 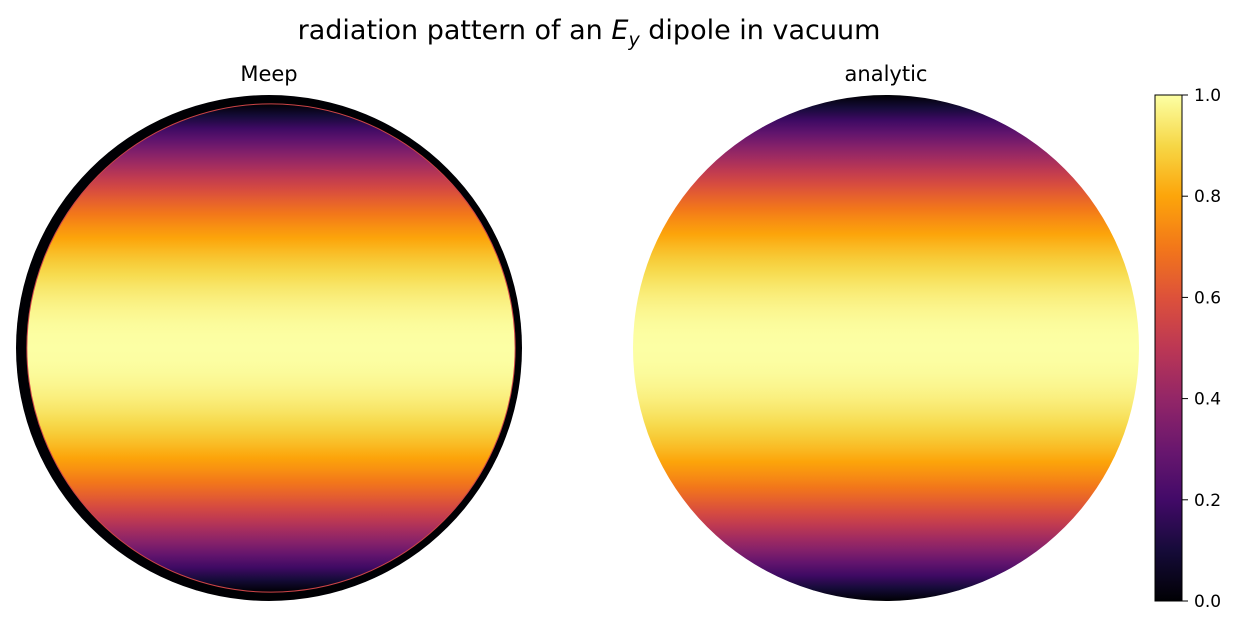 I want to click on colorbar-tick-label: 0.2, so click(x=1207, y=501).